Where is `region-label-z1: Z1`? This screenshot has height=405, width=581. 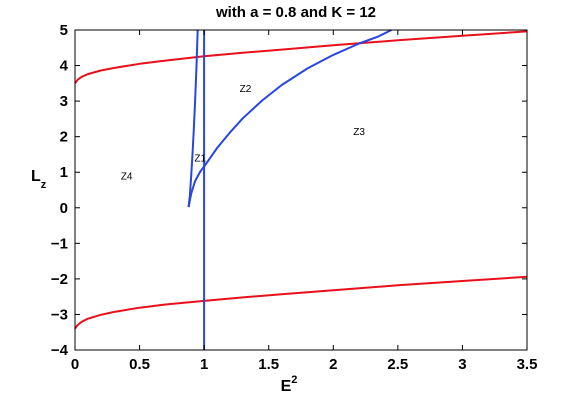
region-label-z1: Z1 is located at coordinates (200, 159).